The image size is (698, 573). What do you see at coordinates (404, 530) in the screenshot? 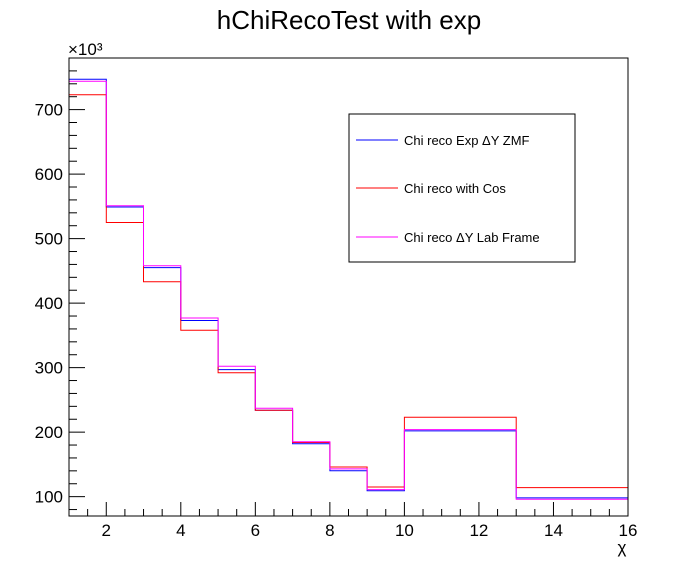
I see `x-tick-label: 10` at bounding box center [404, 530].